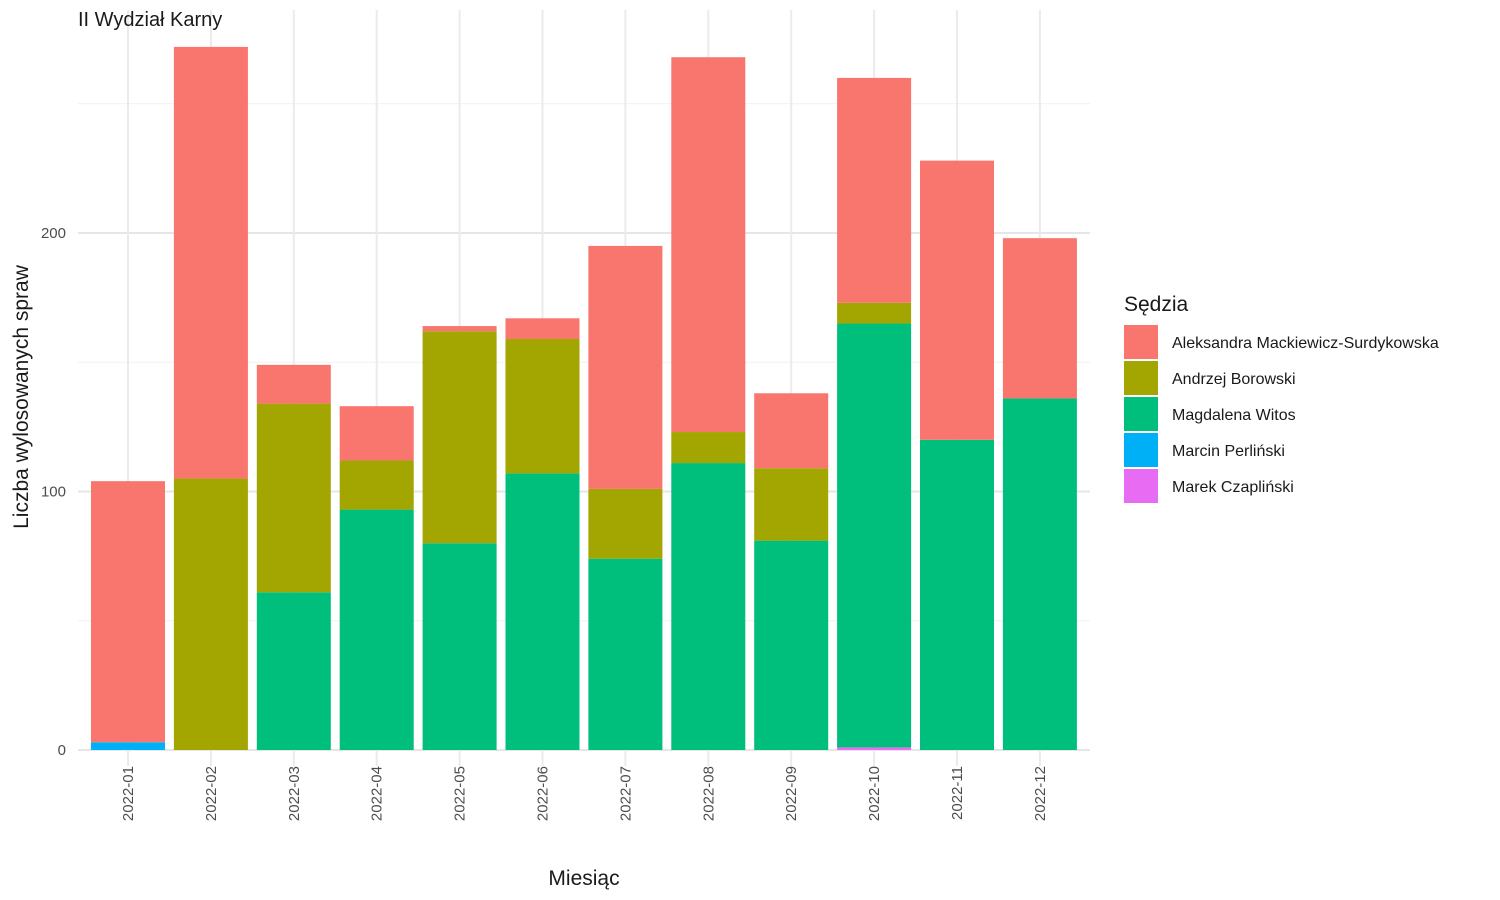  What do you see at coordinates (294, 793) in the screenshot?
I see `x-tick-label: 2022-03` at bounding box center [294, 793].